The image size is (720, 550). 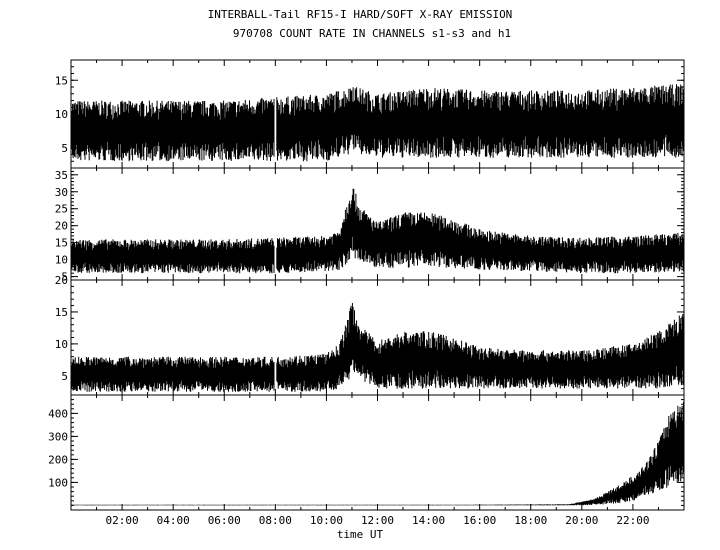 I want to click on y-tick-label-s3: 10, so click(x=61, y=344).